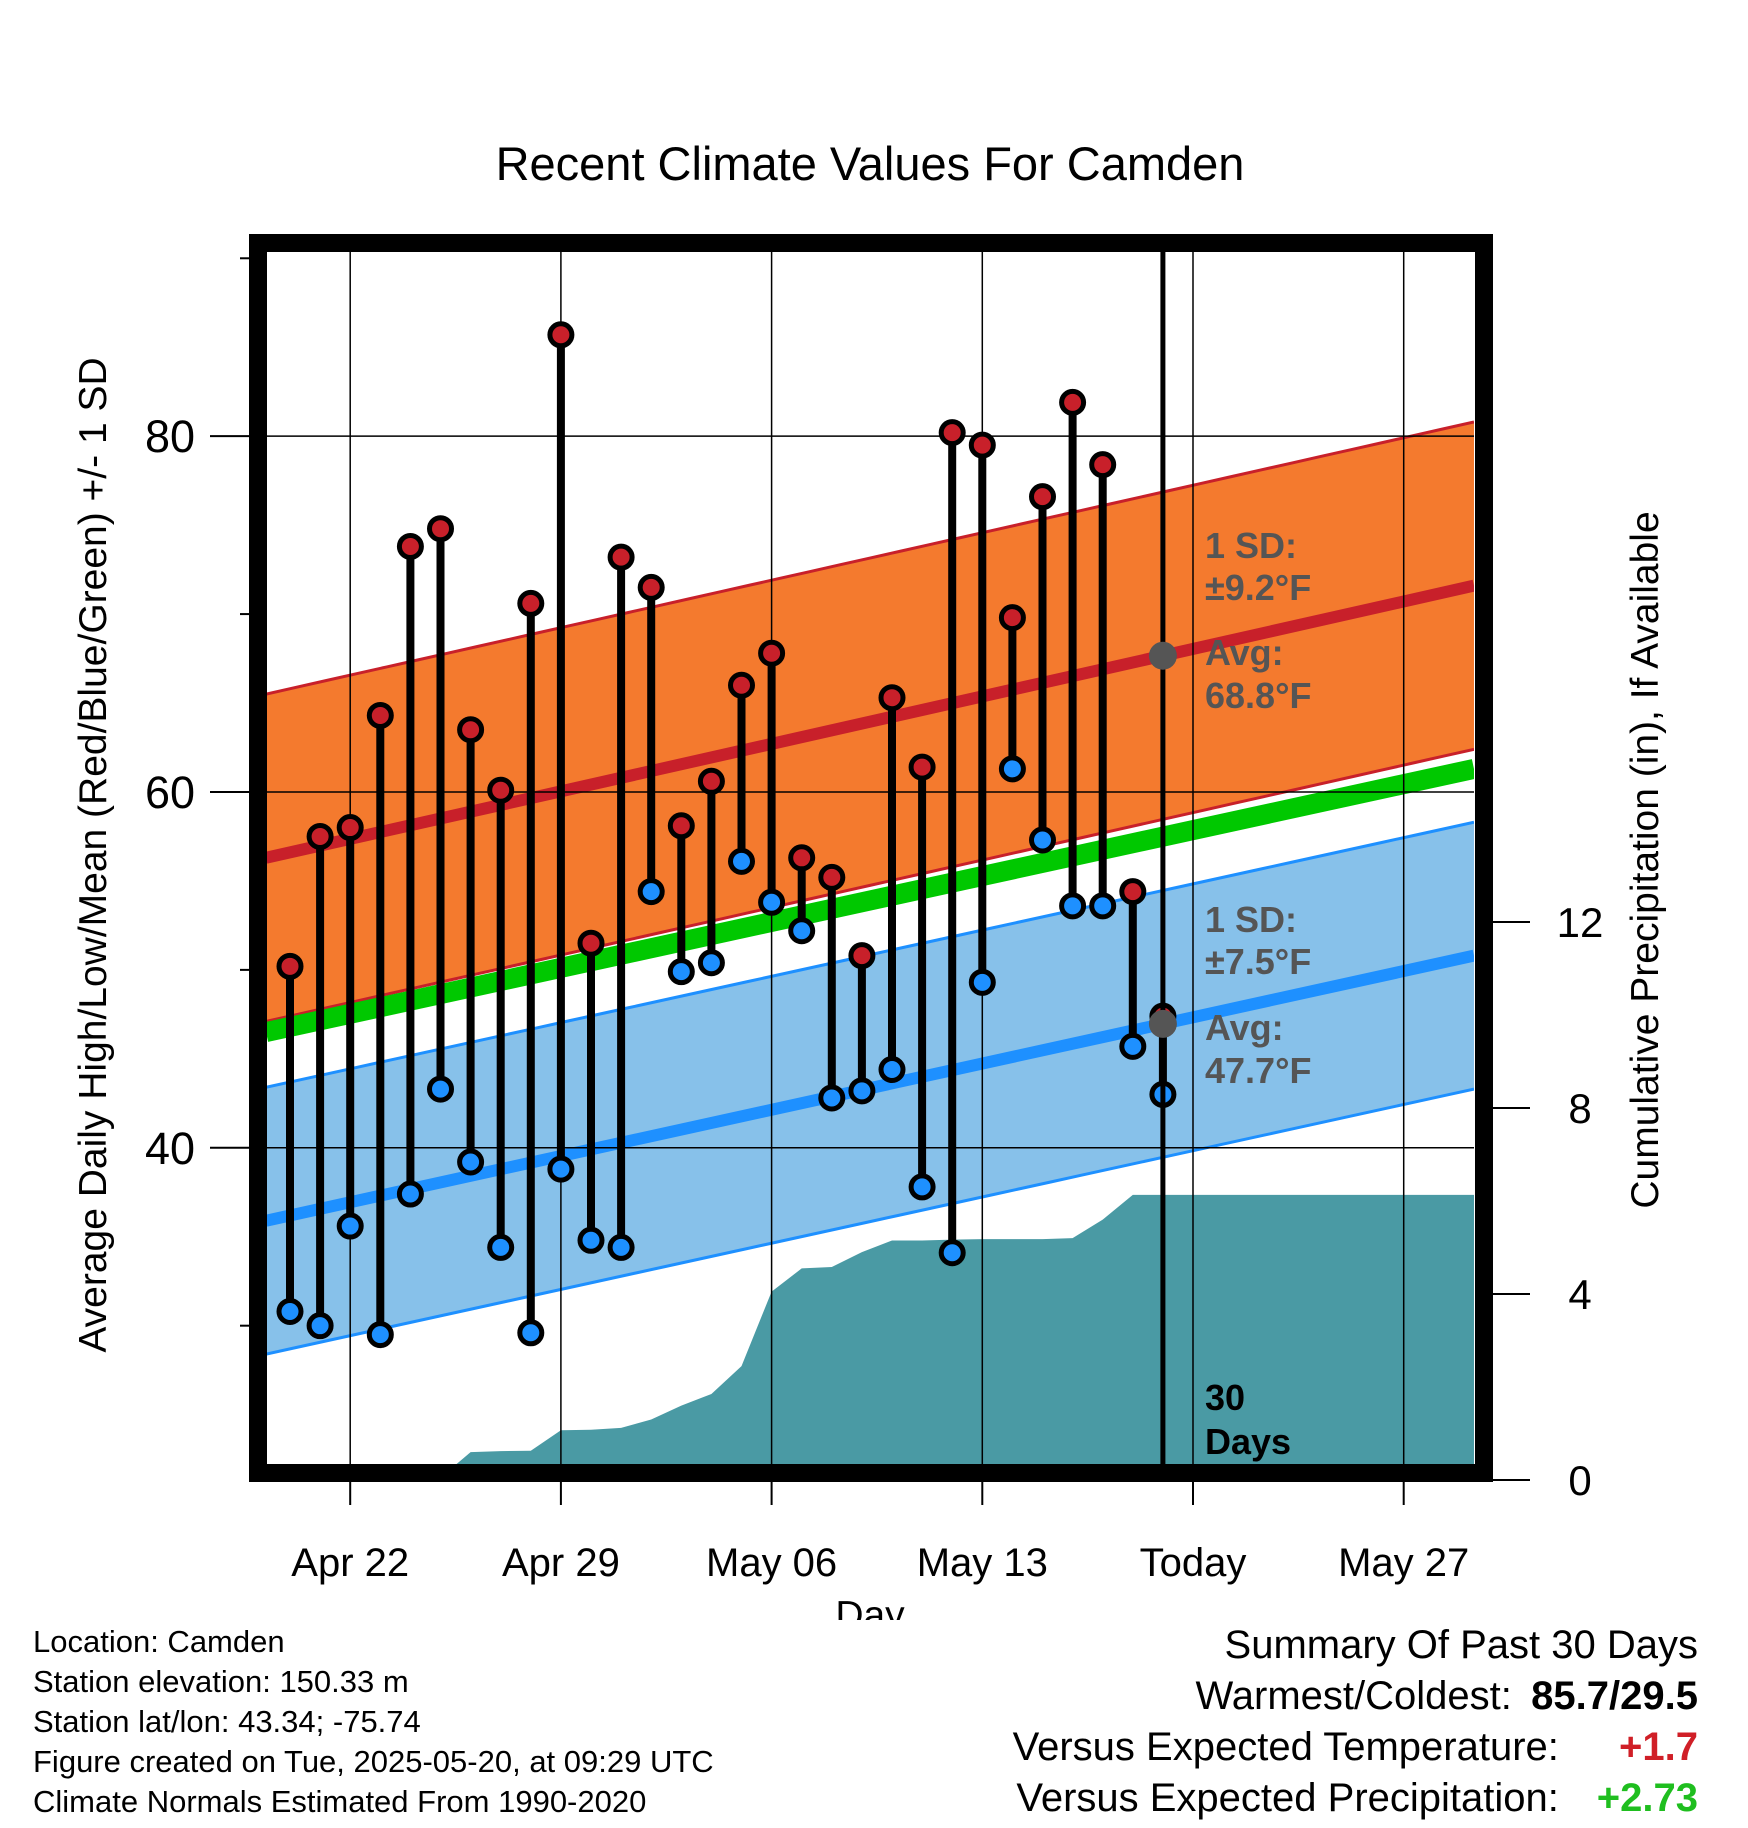 Image resolution: width=1748 pixels, height=1828 pixels. What do you see at coordinates (561, 1563) in the screenshot?
I see `x-tick-label: Apr 29` at bounding box center [561, 1563].